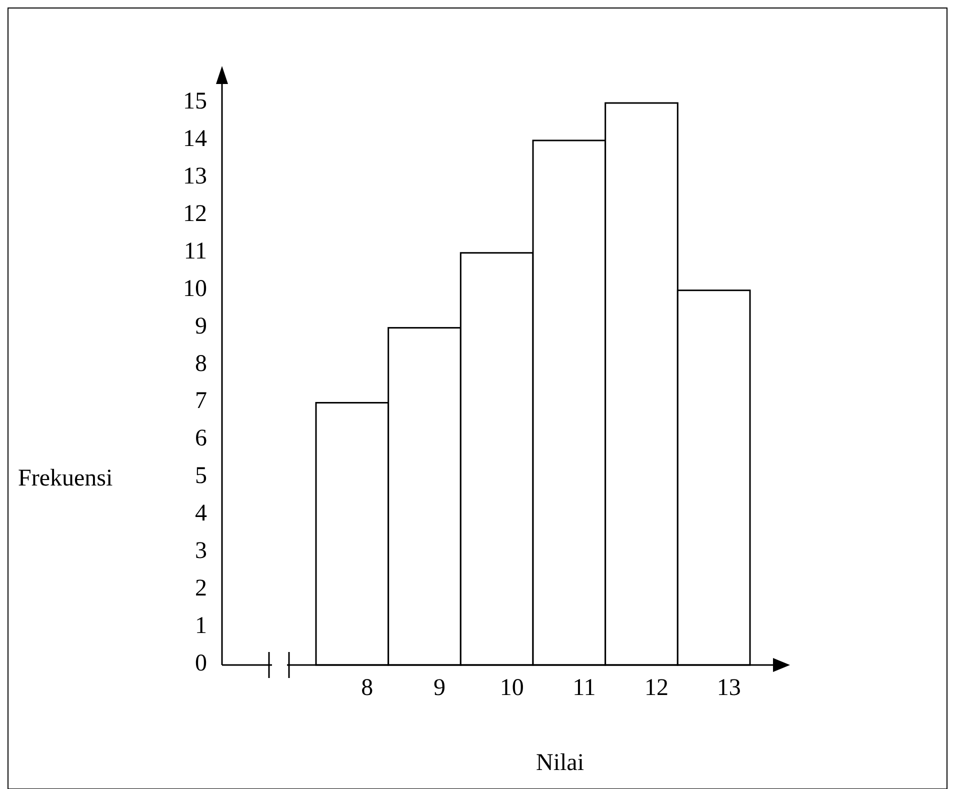 The image size is (955, 789). I want to click on y-tick-label: 8, so click(201, 363).